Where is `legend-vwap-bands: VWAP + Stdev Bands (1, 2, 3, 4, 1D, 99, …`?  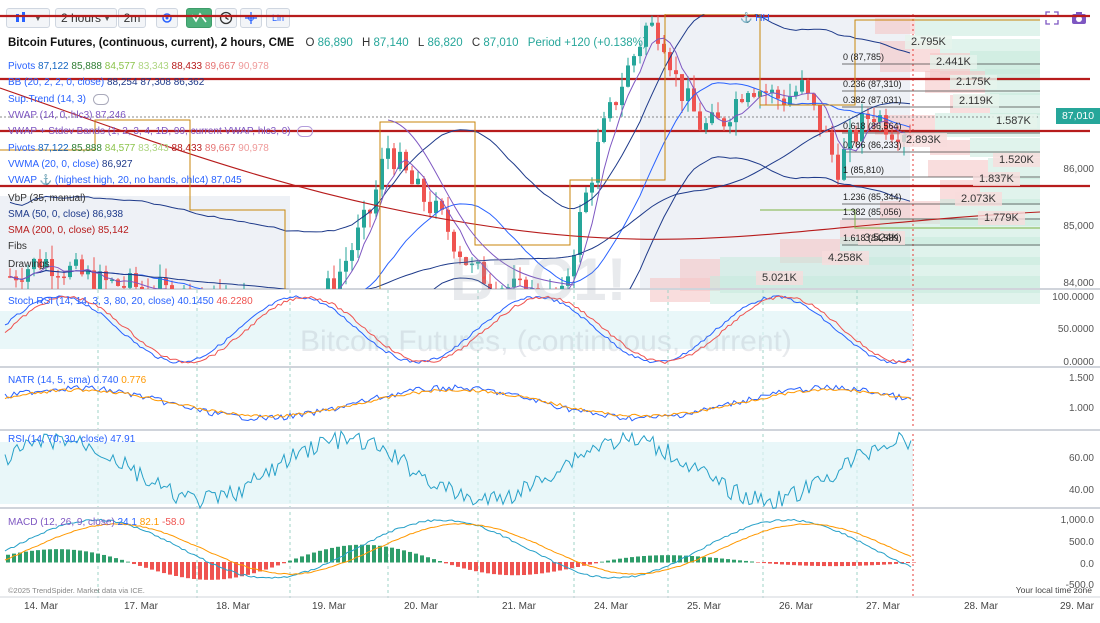
legend-vwap-bands: VWAP + Stdev Bands (1, 2, 3, 4, 1D, 99, … is located at coordinates (161, 131).